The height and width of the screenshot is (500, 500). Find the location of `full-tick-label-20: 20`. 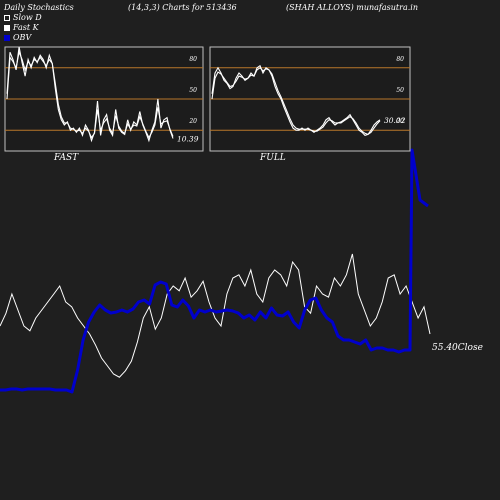

full-tick-label-20: 20 is located at coordinates (399, 121).